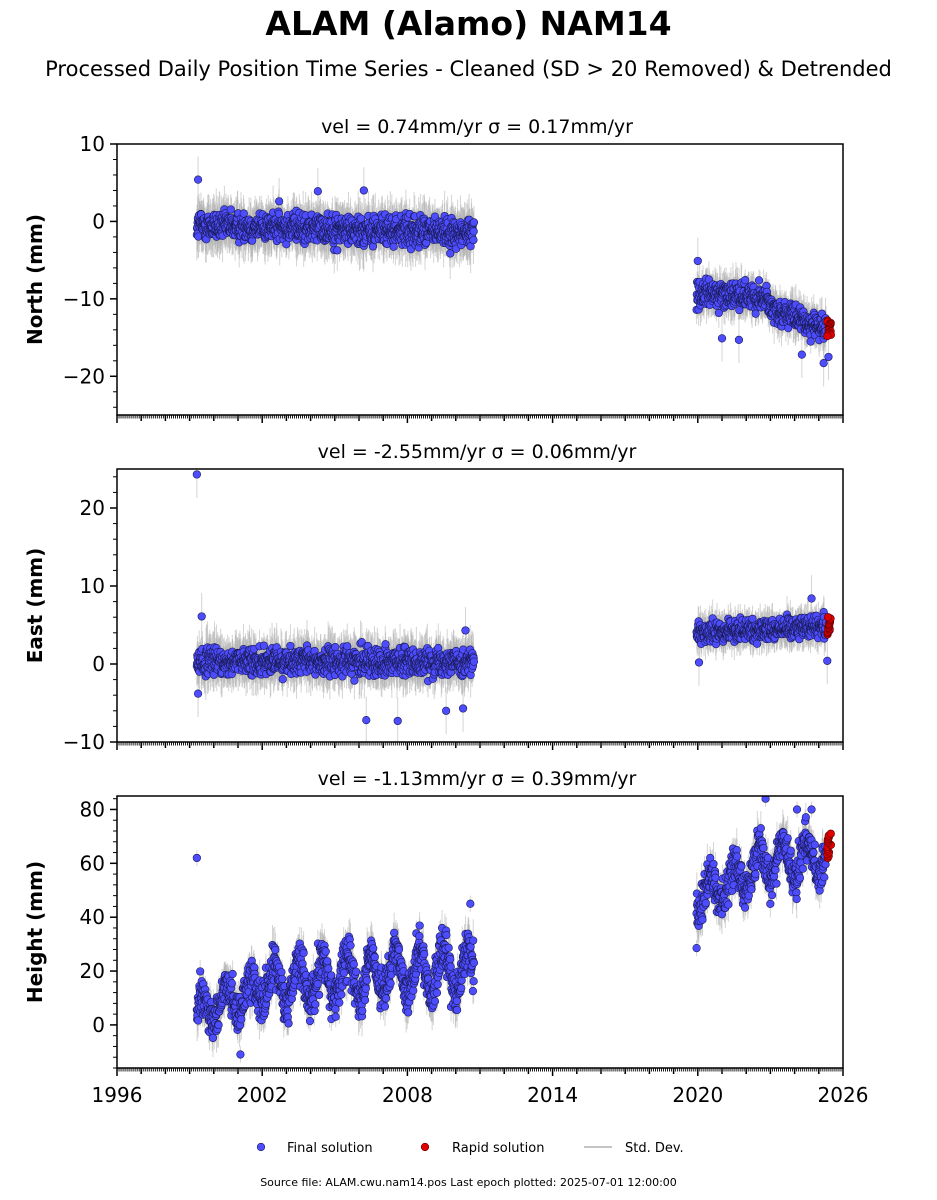 The width and height of the screenshot is (937, 1200). I want to click on y-tick-label: 0, so click(98, 221).